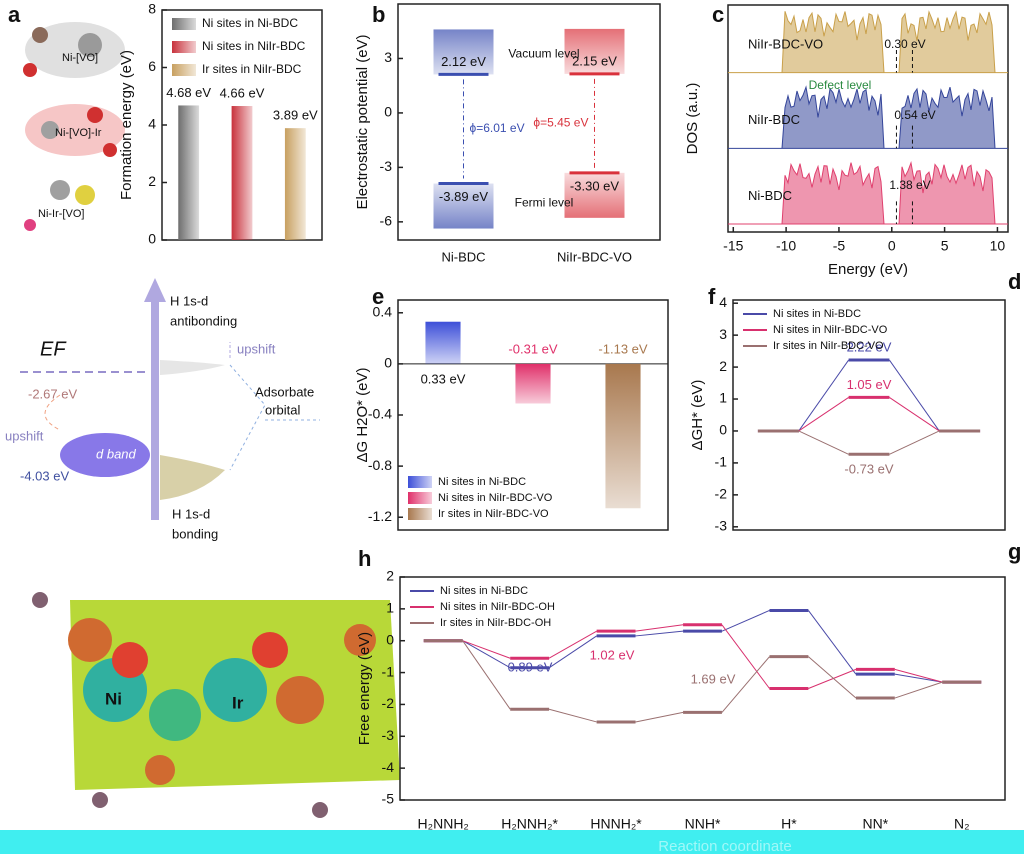 The image size is (1024, 854). What do you see at coordinates (388, 767) in the screenshot?
I see `y-tick-label: -4` at bounding box center [388, 767].